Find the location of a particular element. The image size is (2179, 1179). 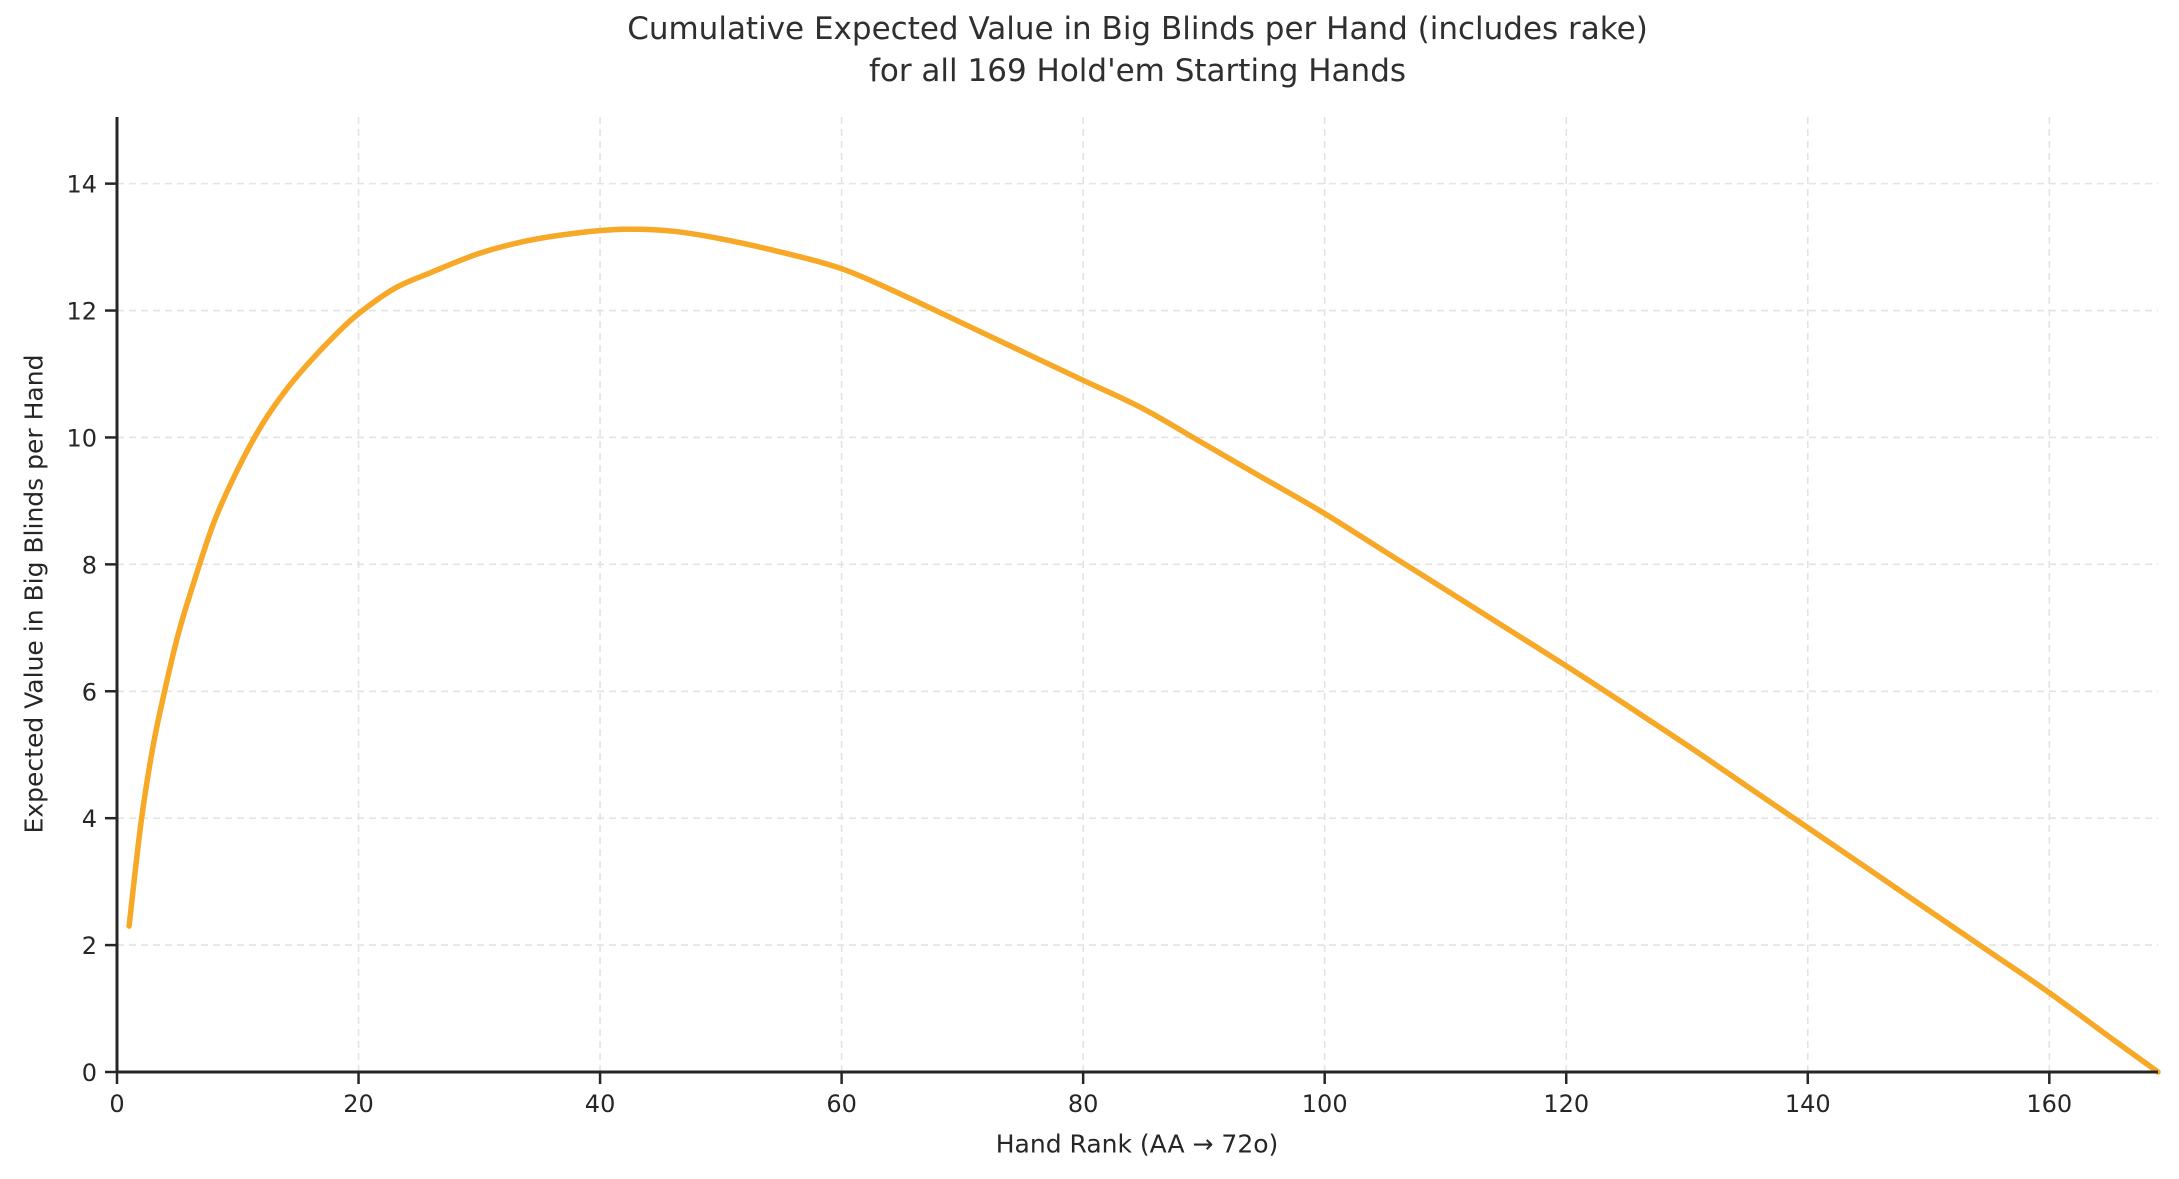

y-tick-label: 8 is located at coordinates (89, 565).